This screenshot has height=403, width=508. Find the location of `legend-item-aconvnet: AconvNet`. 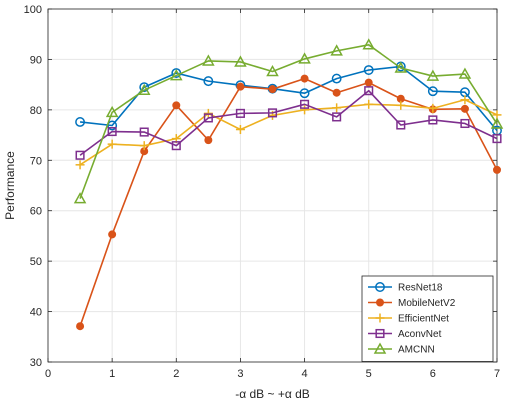

legend-item-aconvnet: AconvNet is located at coordinates (405, 334).